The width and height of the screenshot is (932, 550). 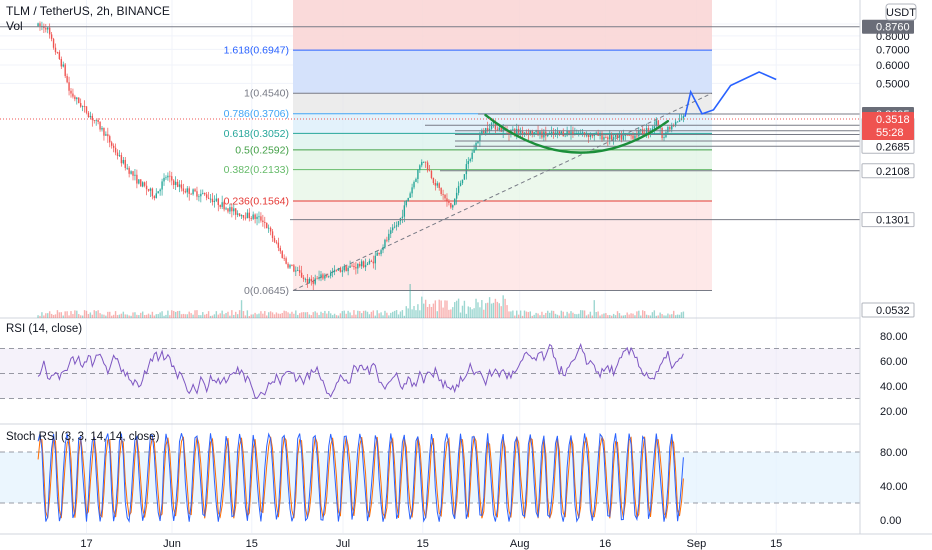 I want to click on level-price-tag, so click(x=888, y=26).